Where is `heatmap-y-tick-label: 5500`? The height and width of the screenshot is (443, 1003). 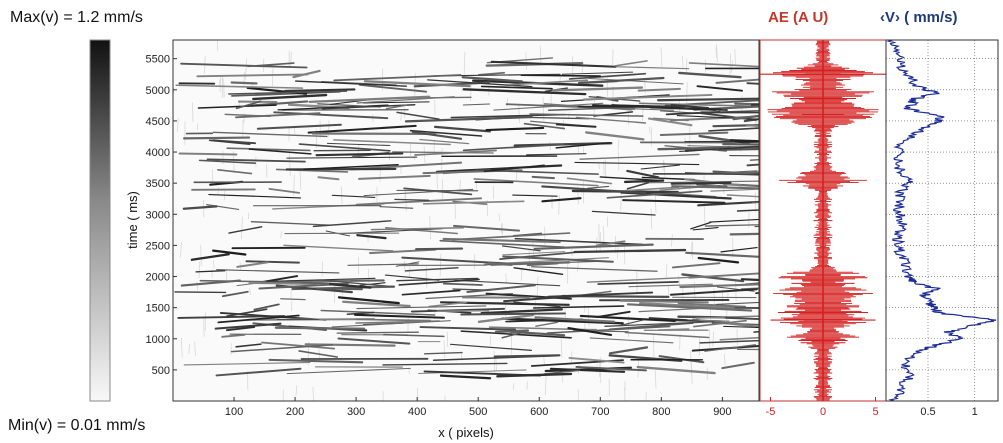
heatmap-y-tick-label: 5500 is located at coordinates (158, 60).